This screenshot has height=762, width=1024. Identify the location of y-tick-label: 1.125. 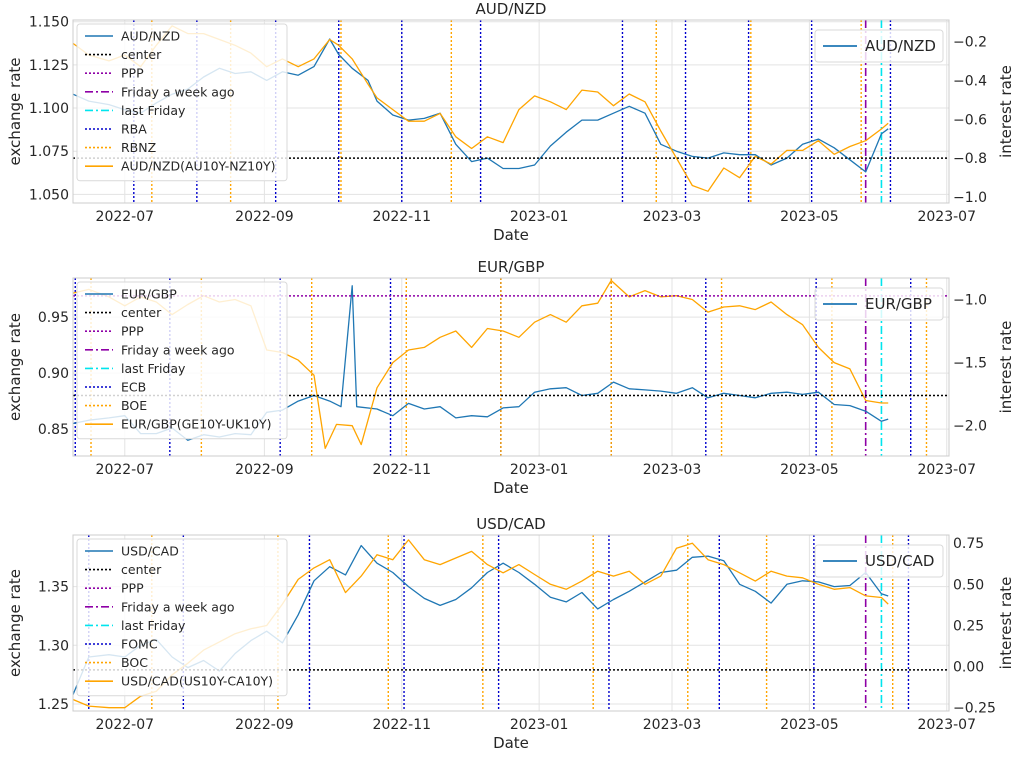
(49, 66).